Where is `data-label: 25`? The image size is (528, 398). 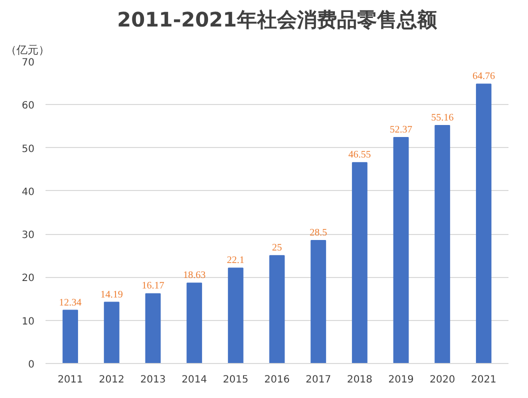
data-label: 25 is located at coordinates (277, 248).